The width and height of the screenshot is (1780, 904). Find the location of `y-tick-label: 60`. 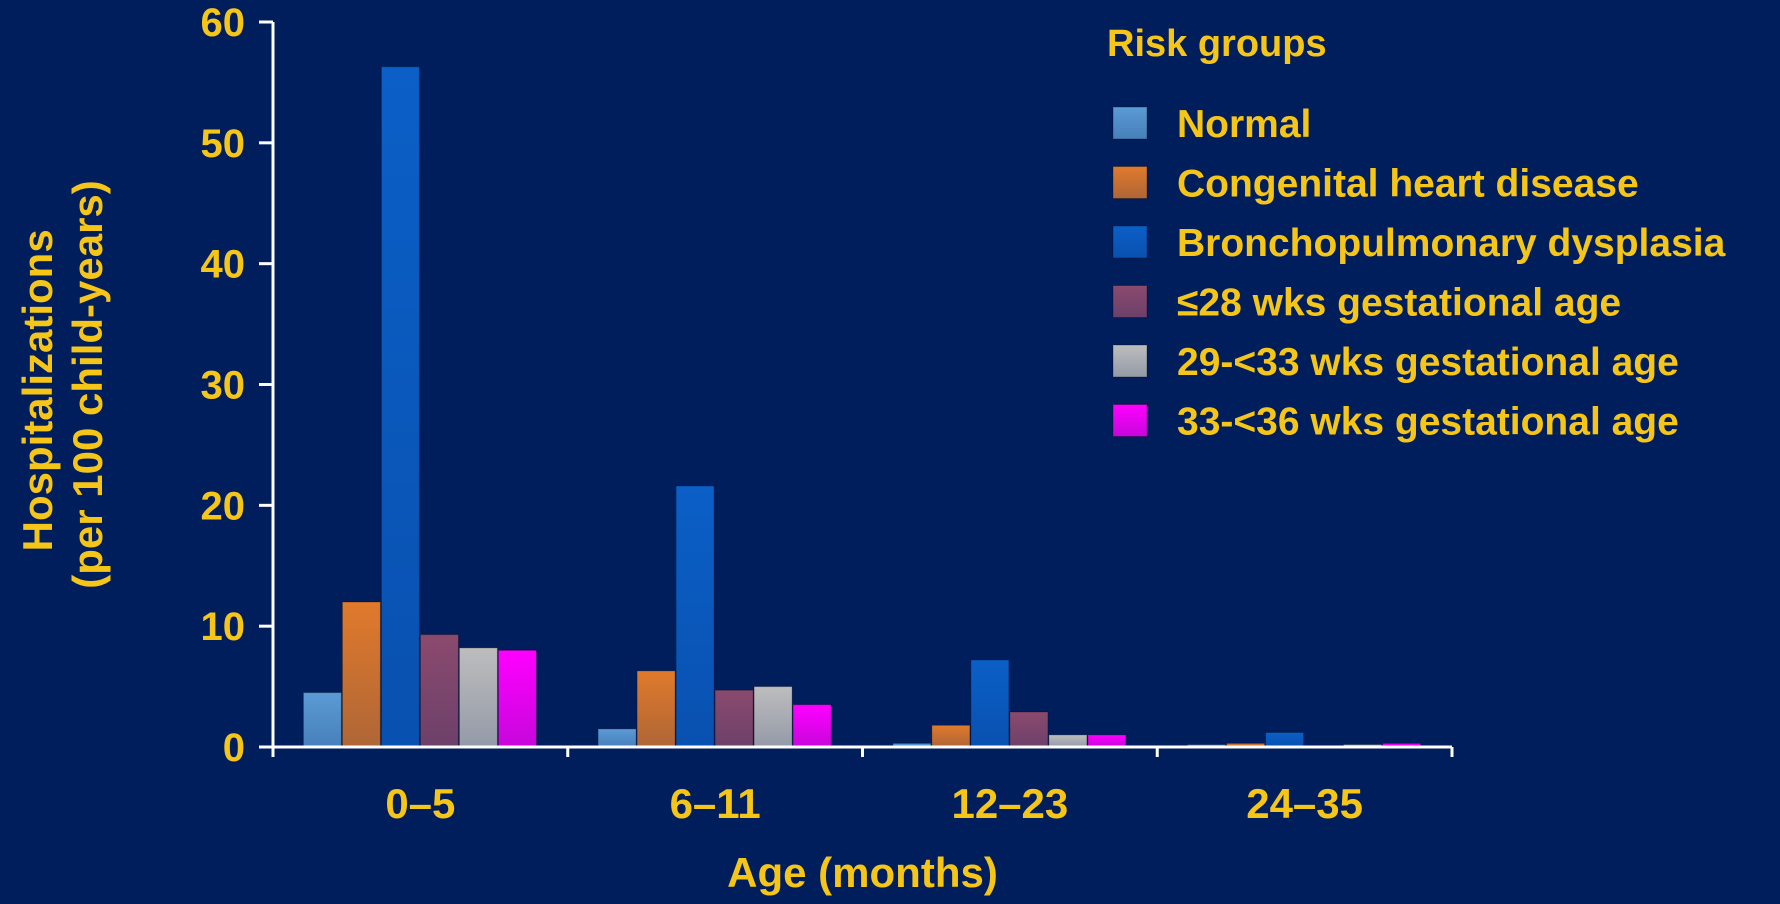

y-tick-label: 60 is located at coordinates (223, 23).